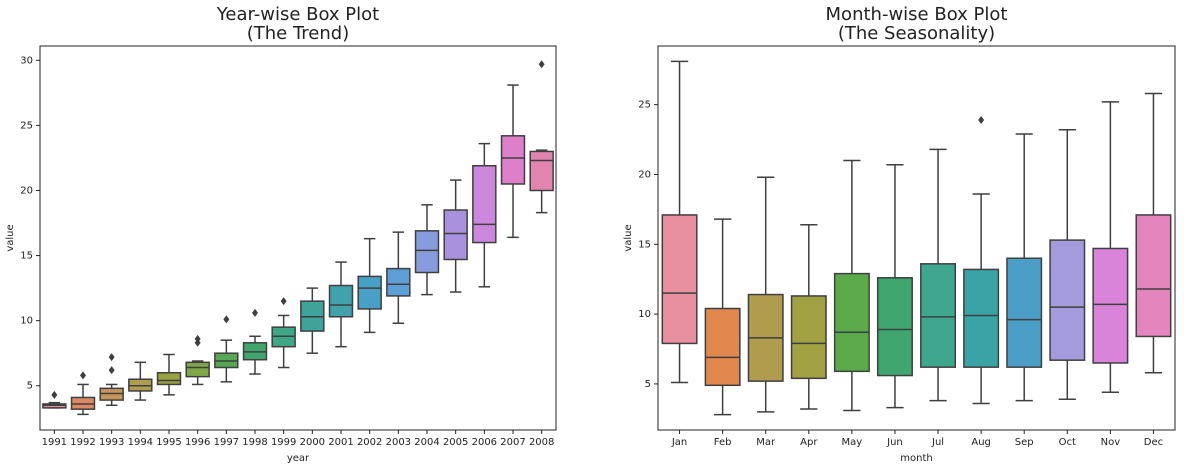  What do you see at coordinates (1153, 442) in the screenshot?
I see `x-tick-label: Dec` at bounding box center [1153, 442].